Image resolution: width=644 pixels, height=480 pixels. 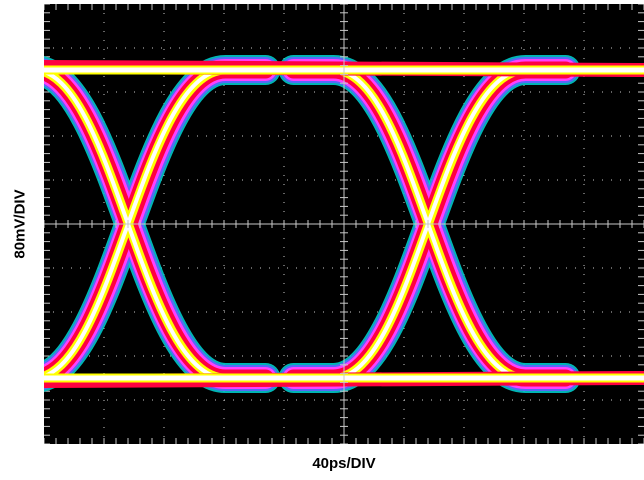 What do you see at coordinates (344, 463) in the screenshot?
I see `x-axis-label: 40ps/DIV` at bounding box center [344, 463].